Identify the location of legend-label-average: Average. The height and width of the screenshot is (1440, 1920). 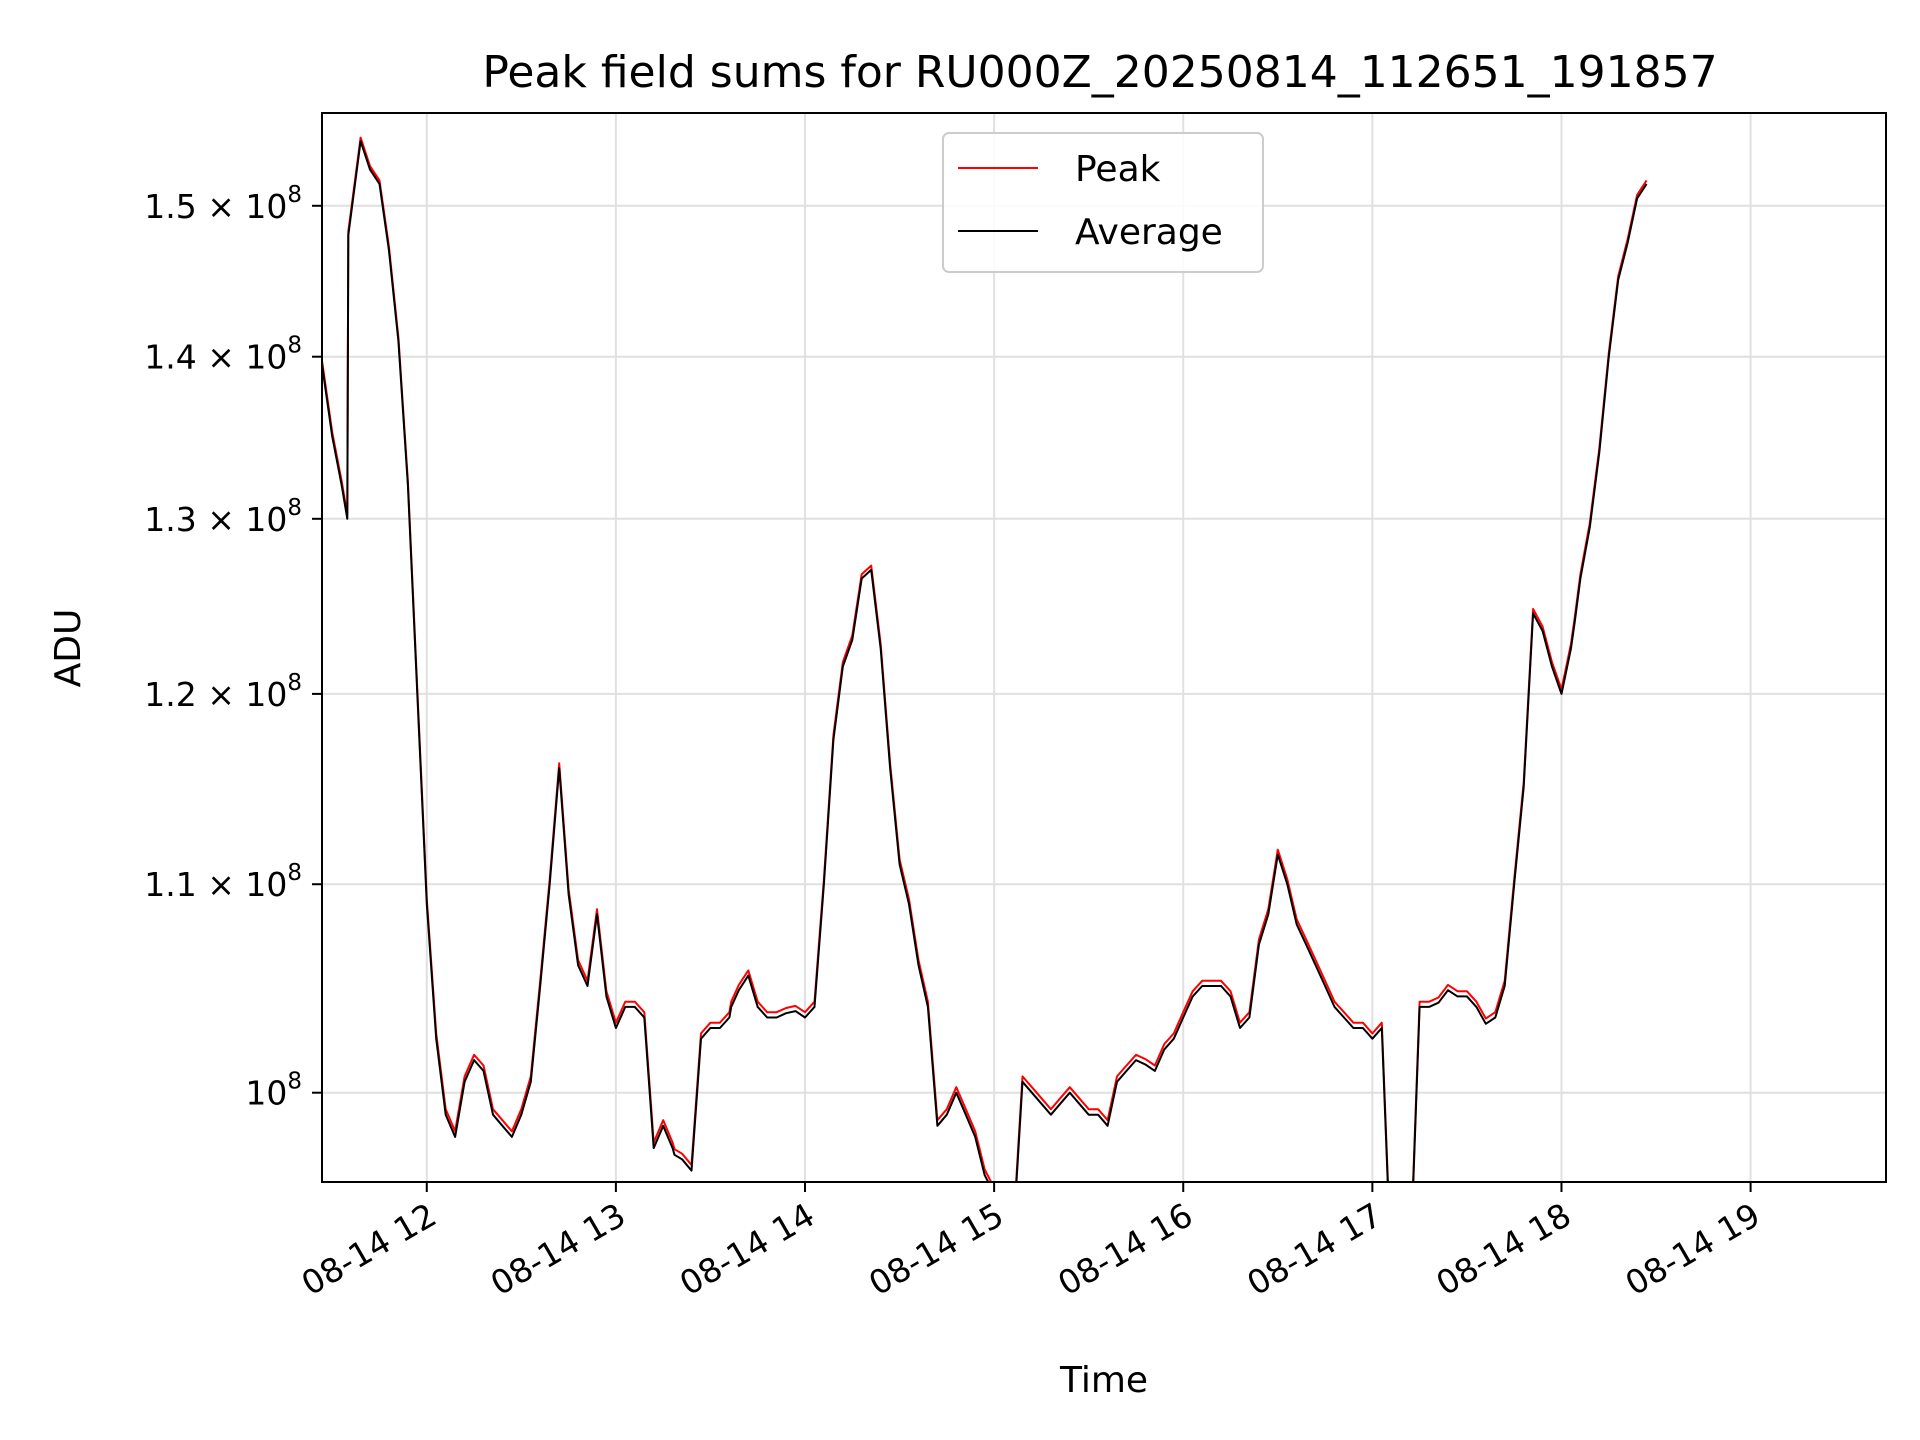
(1149, 232).